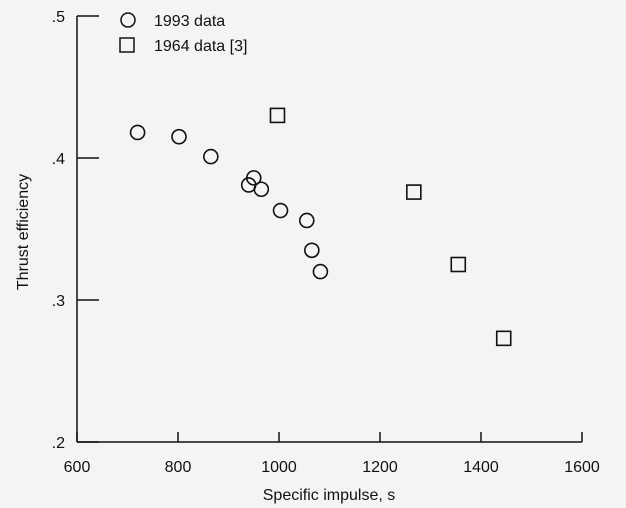 The image size is (626, 508). I want to click on x-tick-label: 800, so click(178, 467).